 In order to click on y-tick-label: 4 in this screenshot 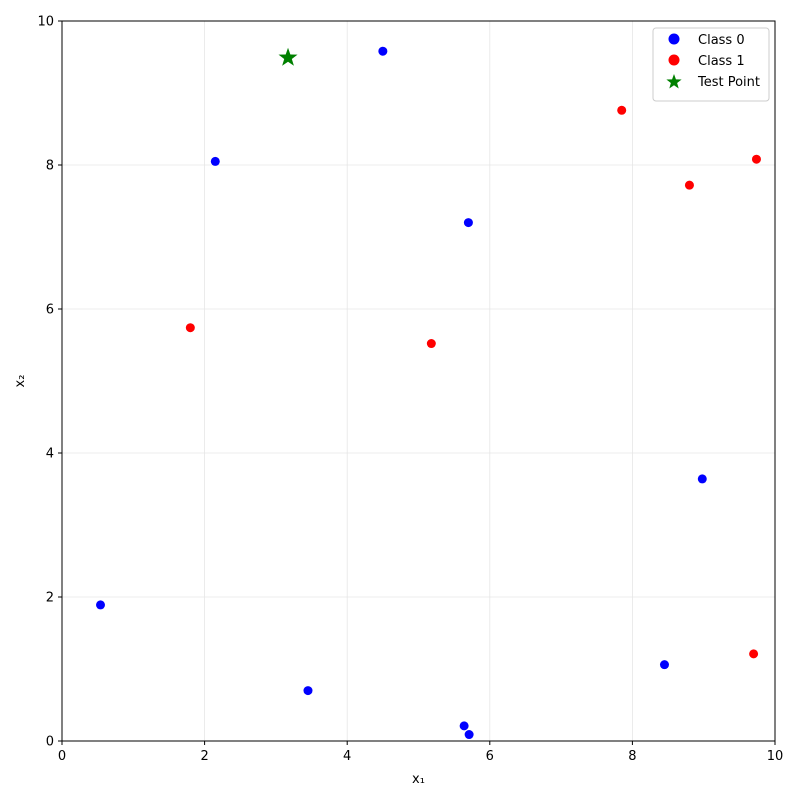, I will do `click(50, 454)`.